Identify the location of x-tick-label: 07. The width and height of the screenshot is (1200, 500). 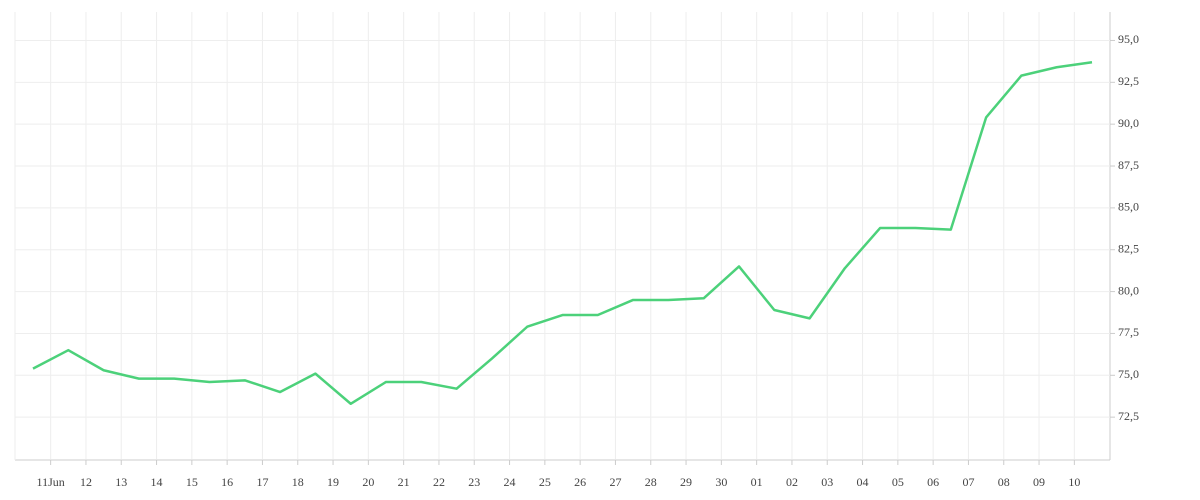
(968, 482).